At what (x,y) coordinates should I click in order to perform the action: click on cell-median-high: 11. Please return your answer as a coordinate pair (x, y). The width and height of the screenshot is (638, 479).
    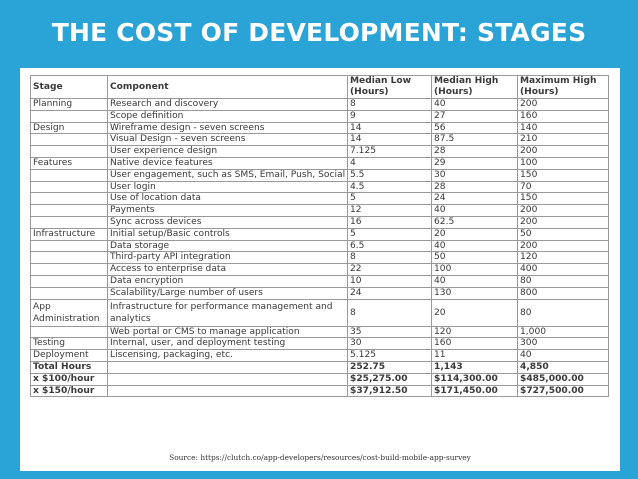
    Looking at the image, I should click on (474, 355).